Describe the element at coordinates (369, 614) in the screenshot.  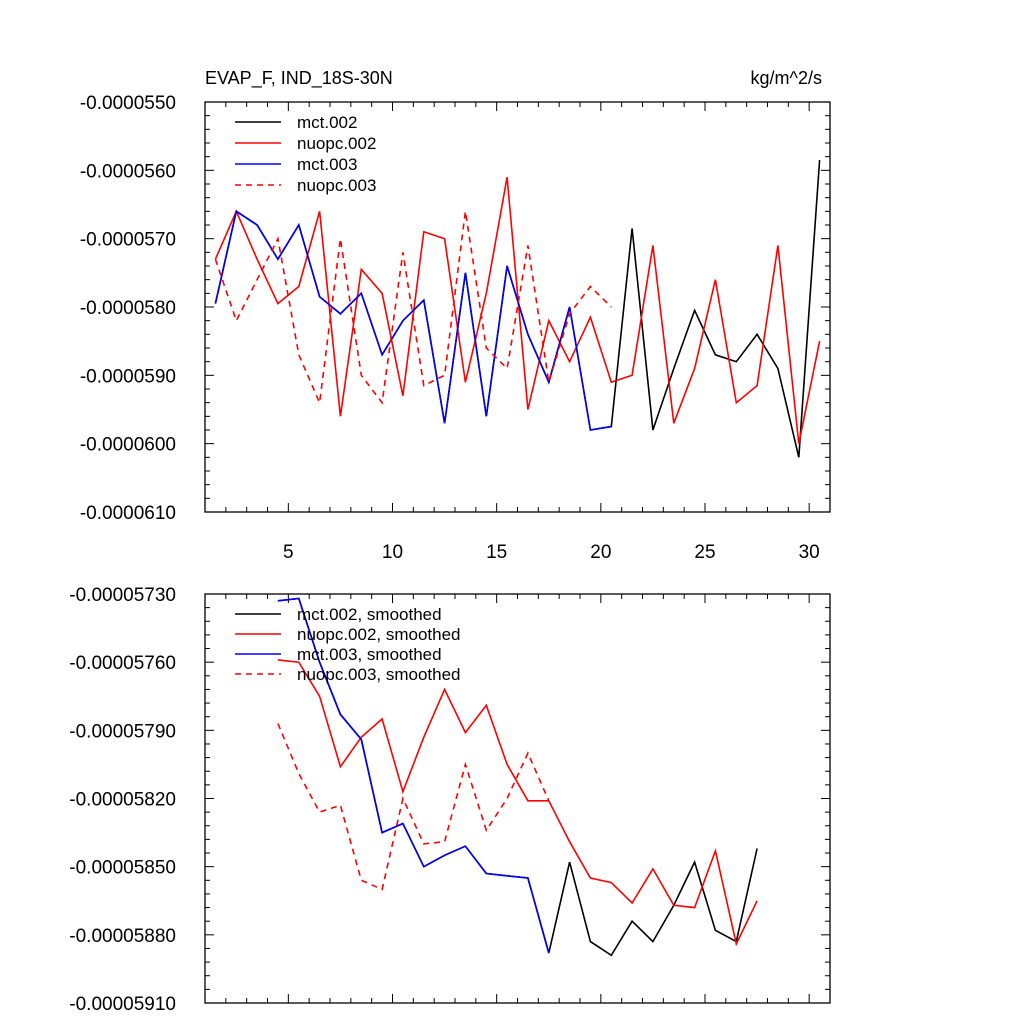
I see `panel-2-legend-label-mct-002-smoothed: mct.002, smoothed` at that location.